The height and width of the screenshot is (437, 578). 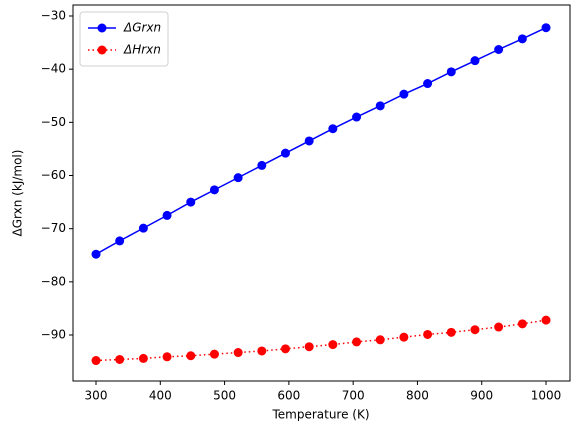 I want to click on y-tick-label: −60, so click(x=53, y=175).